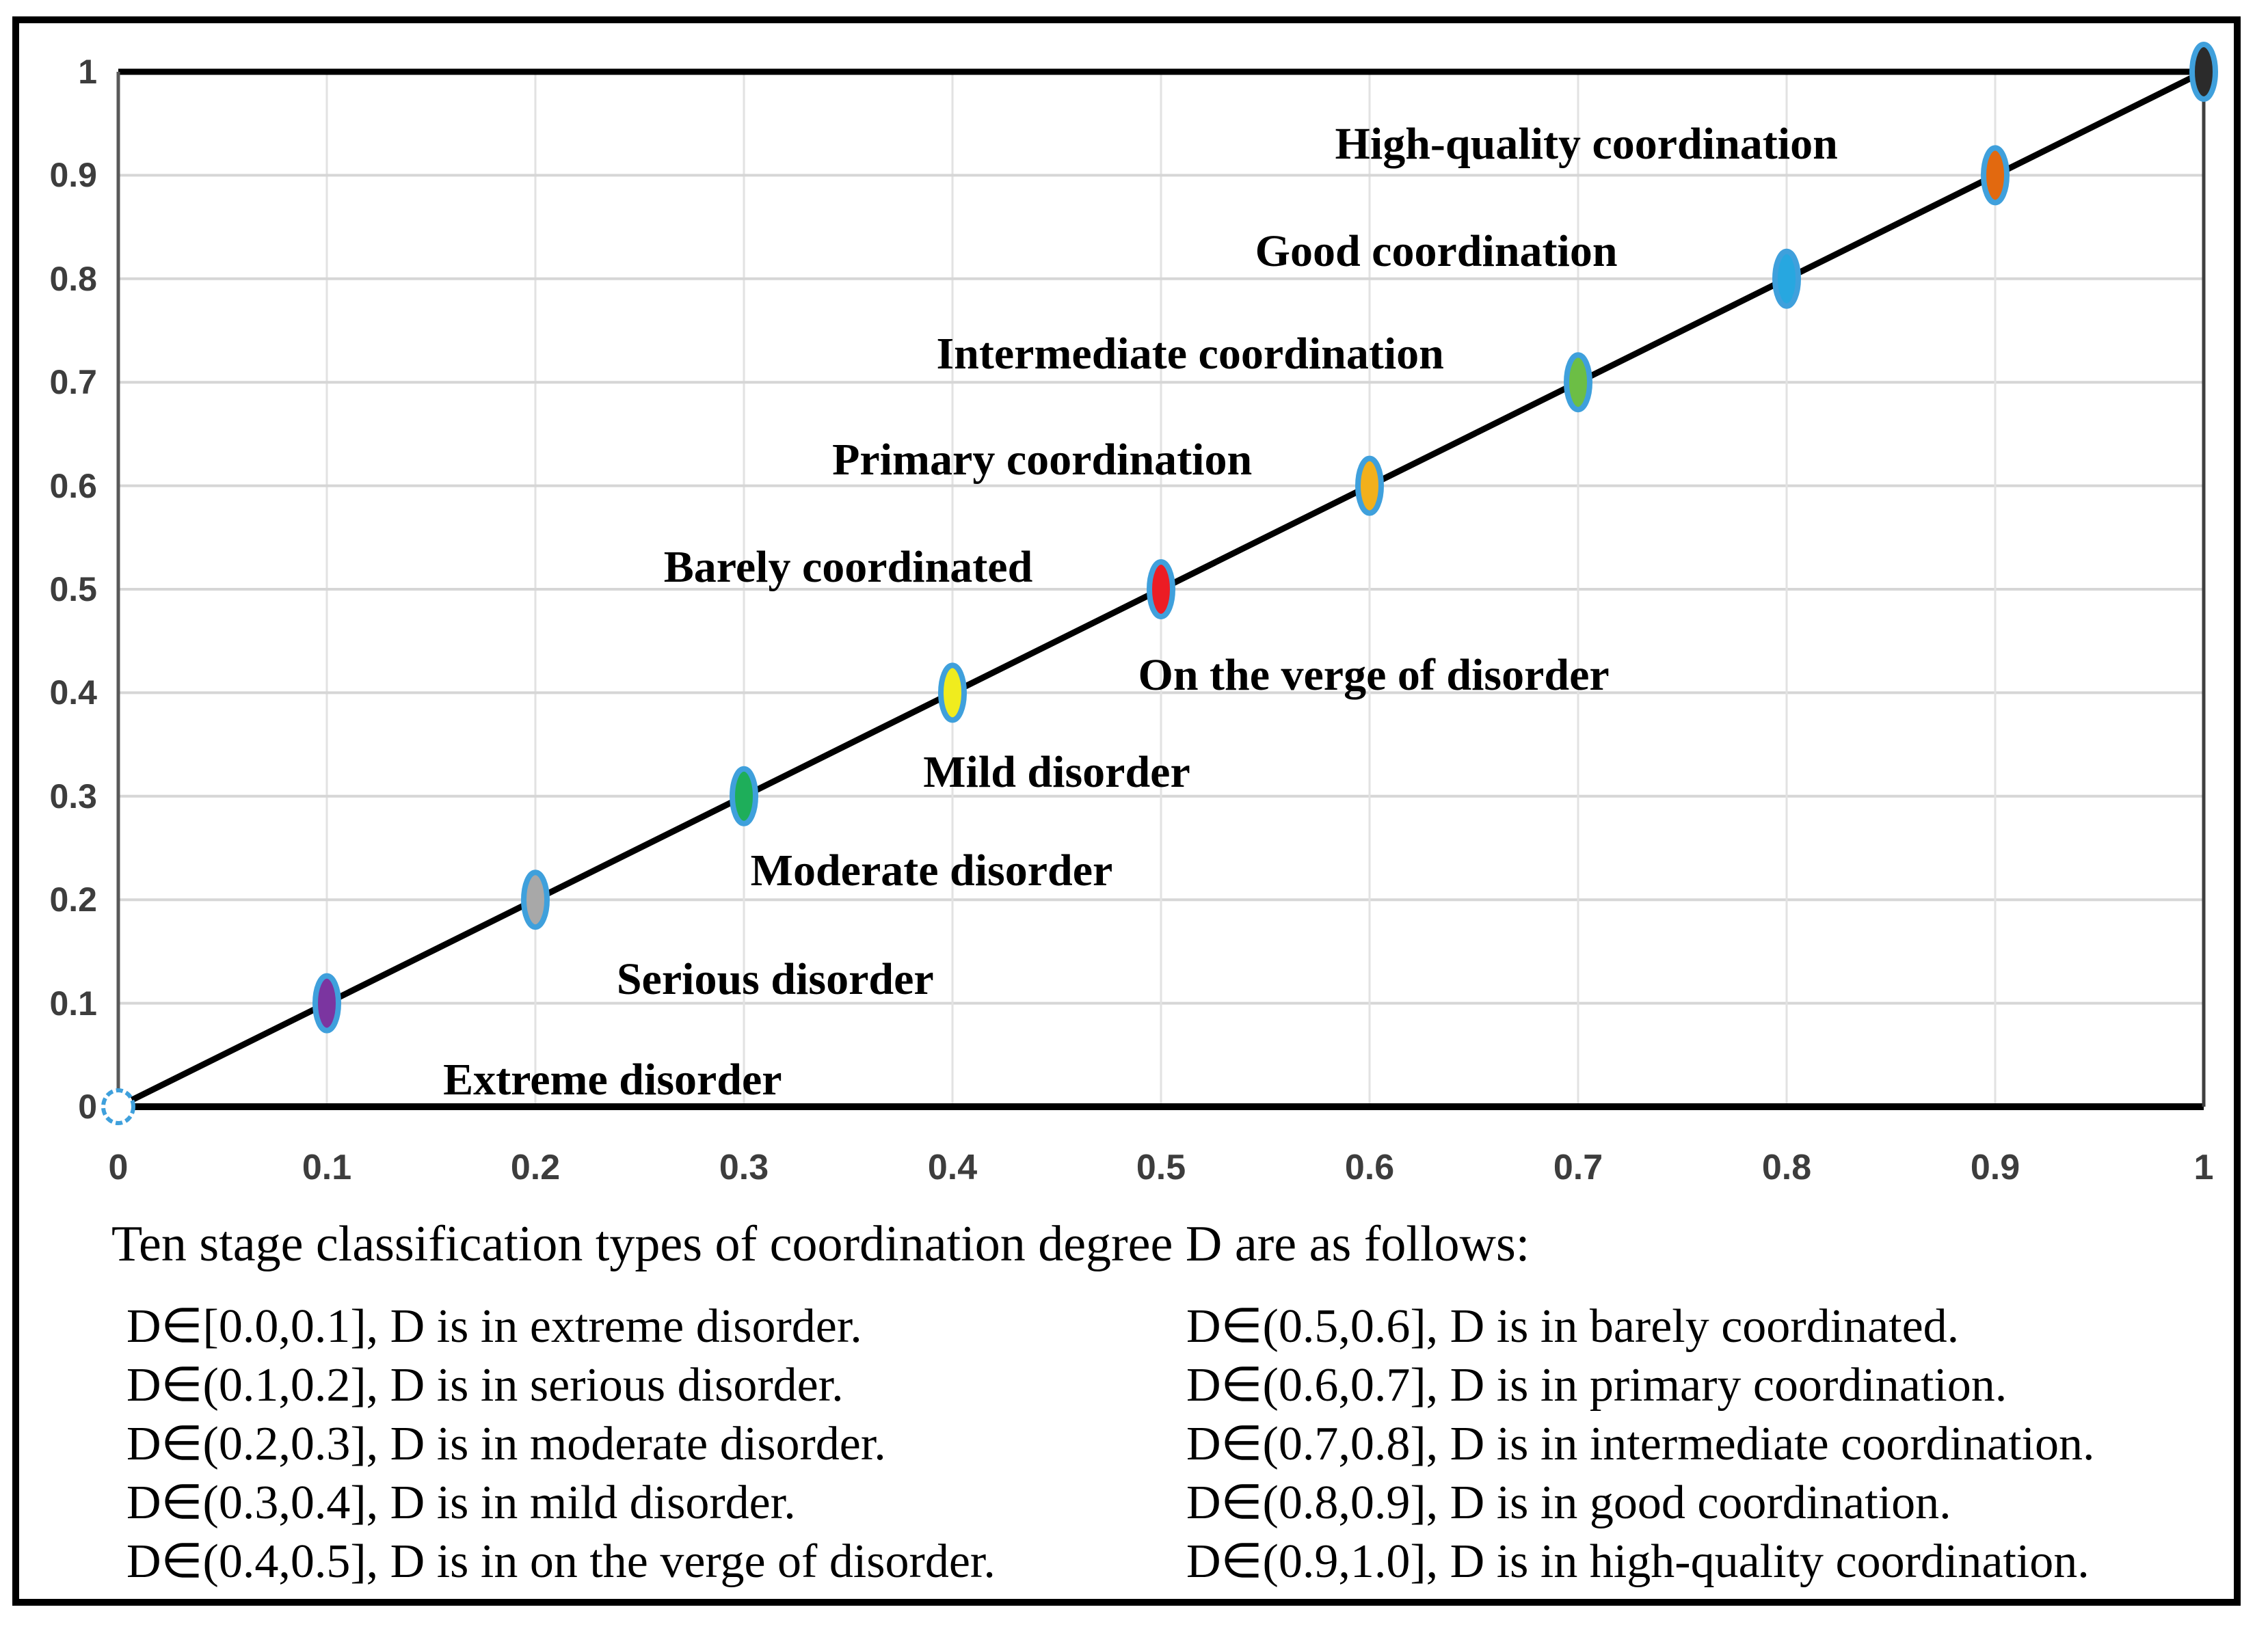 The width and height of the screenshot is (2268, 1644). Describe the element at coordinates (1190, 354) in the screenshot. I see `annotation-label: Intermediate coordination` at that location.